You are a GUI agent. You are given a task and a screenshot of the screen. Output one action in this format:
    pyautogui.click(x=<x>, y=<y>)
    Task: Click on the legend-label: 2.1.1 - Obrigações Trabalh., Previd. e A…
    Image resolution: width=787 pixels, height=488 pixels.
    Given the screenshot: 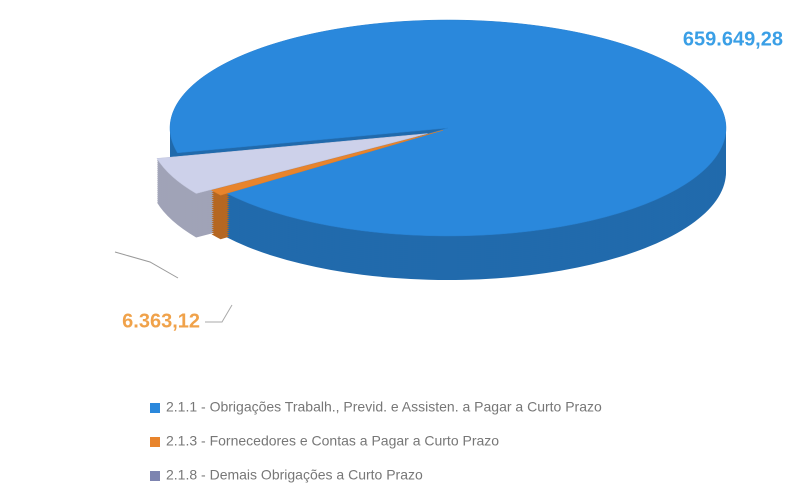 What is the action you would take?
    pyautogui.click(x=384, y=407)
    